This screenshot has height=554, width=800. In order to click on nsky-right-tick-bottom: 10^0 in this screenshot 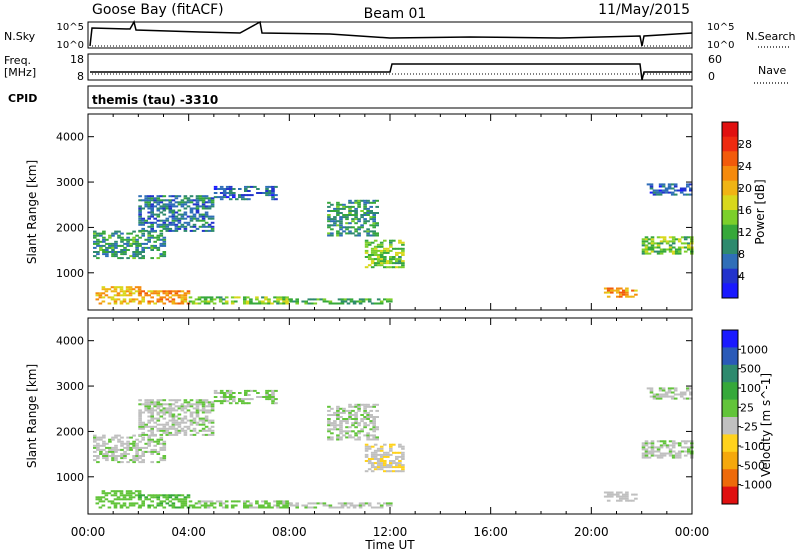, I will do `click(720, 45)`.